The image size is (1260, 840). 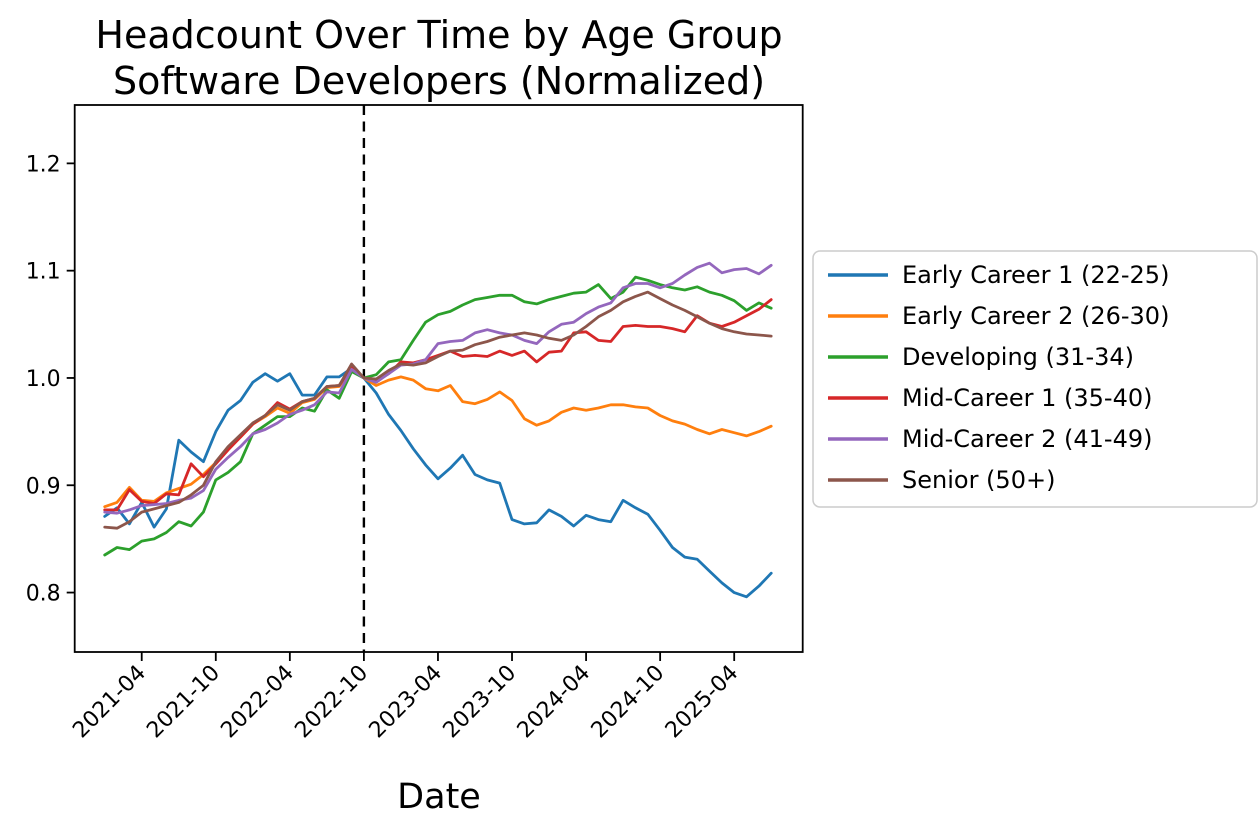 I want to click on chart-title-line1: Headcount Over Time by Age Group, so click(x=438, y=35).